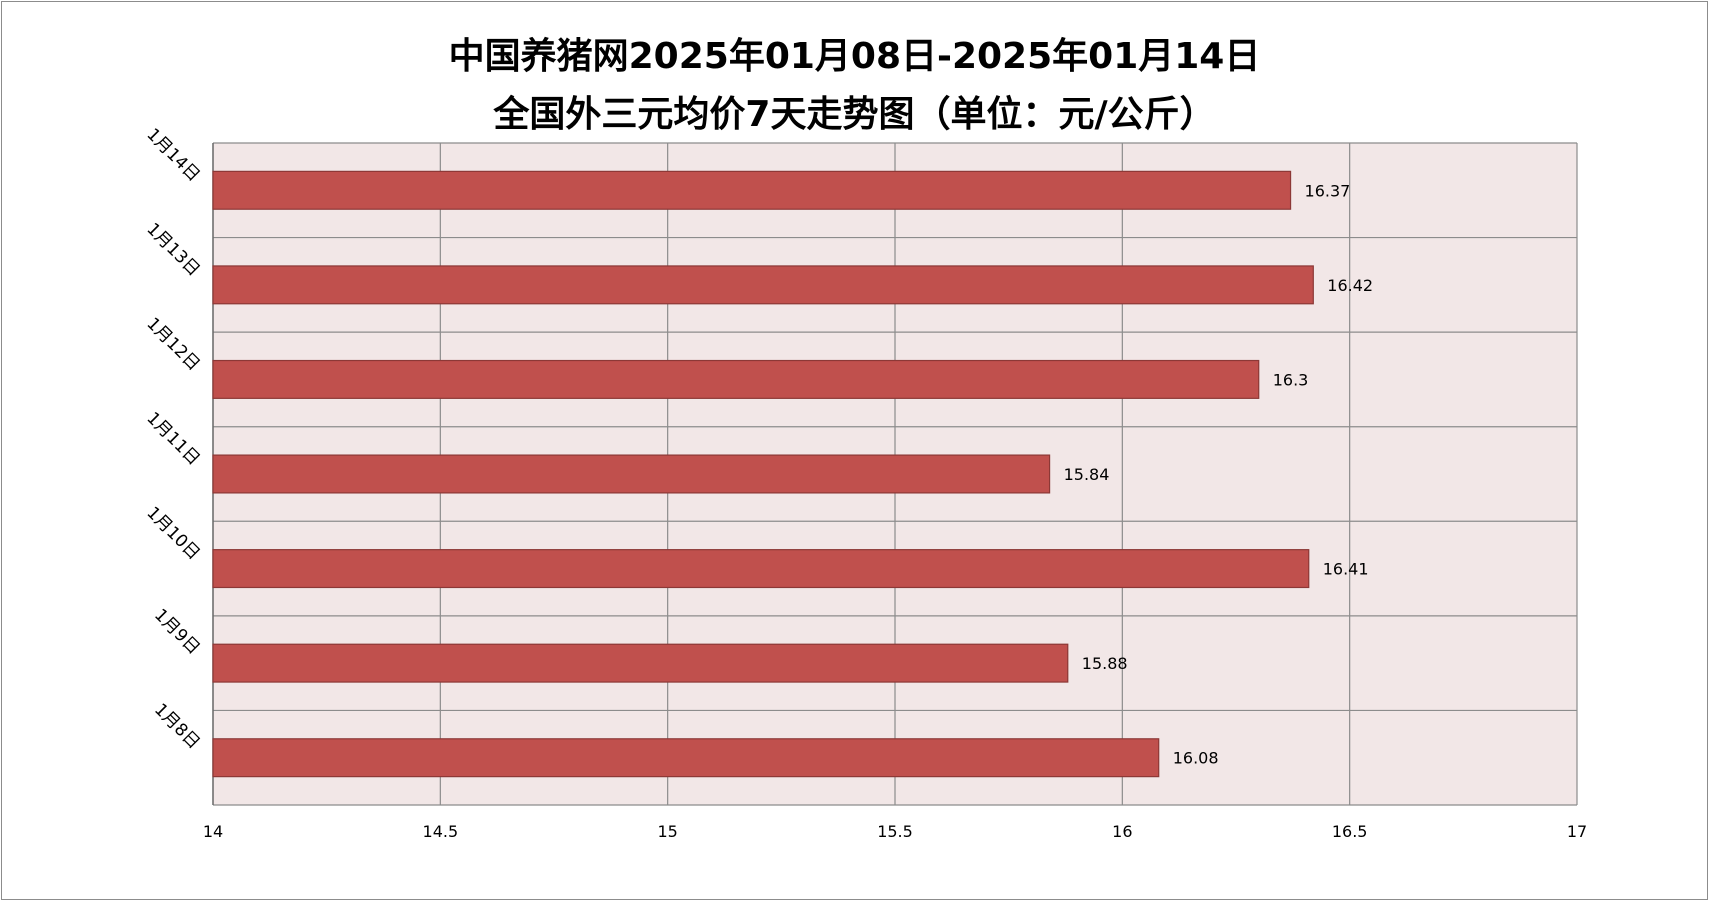 Image resolution: width=1709 pixels, height=901 pixels. Describe the element at coordinates (213, 831) in the screenshot. I see `x-tick-label: 14` at that location.